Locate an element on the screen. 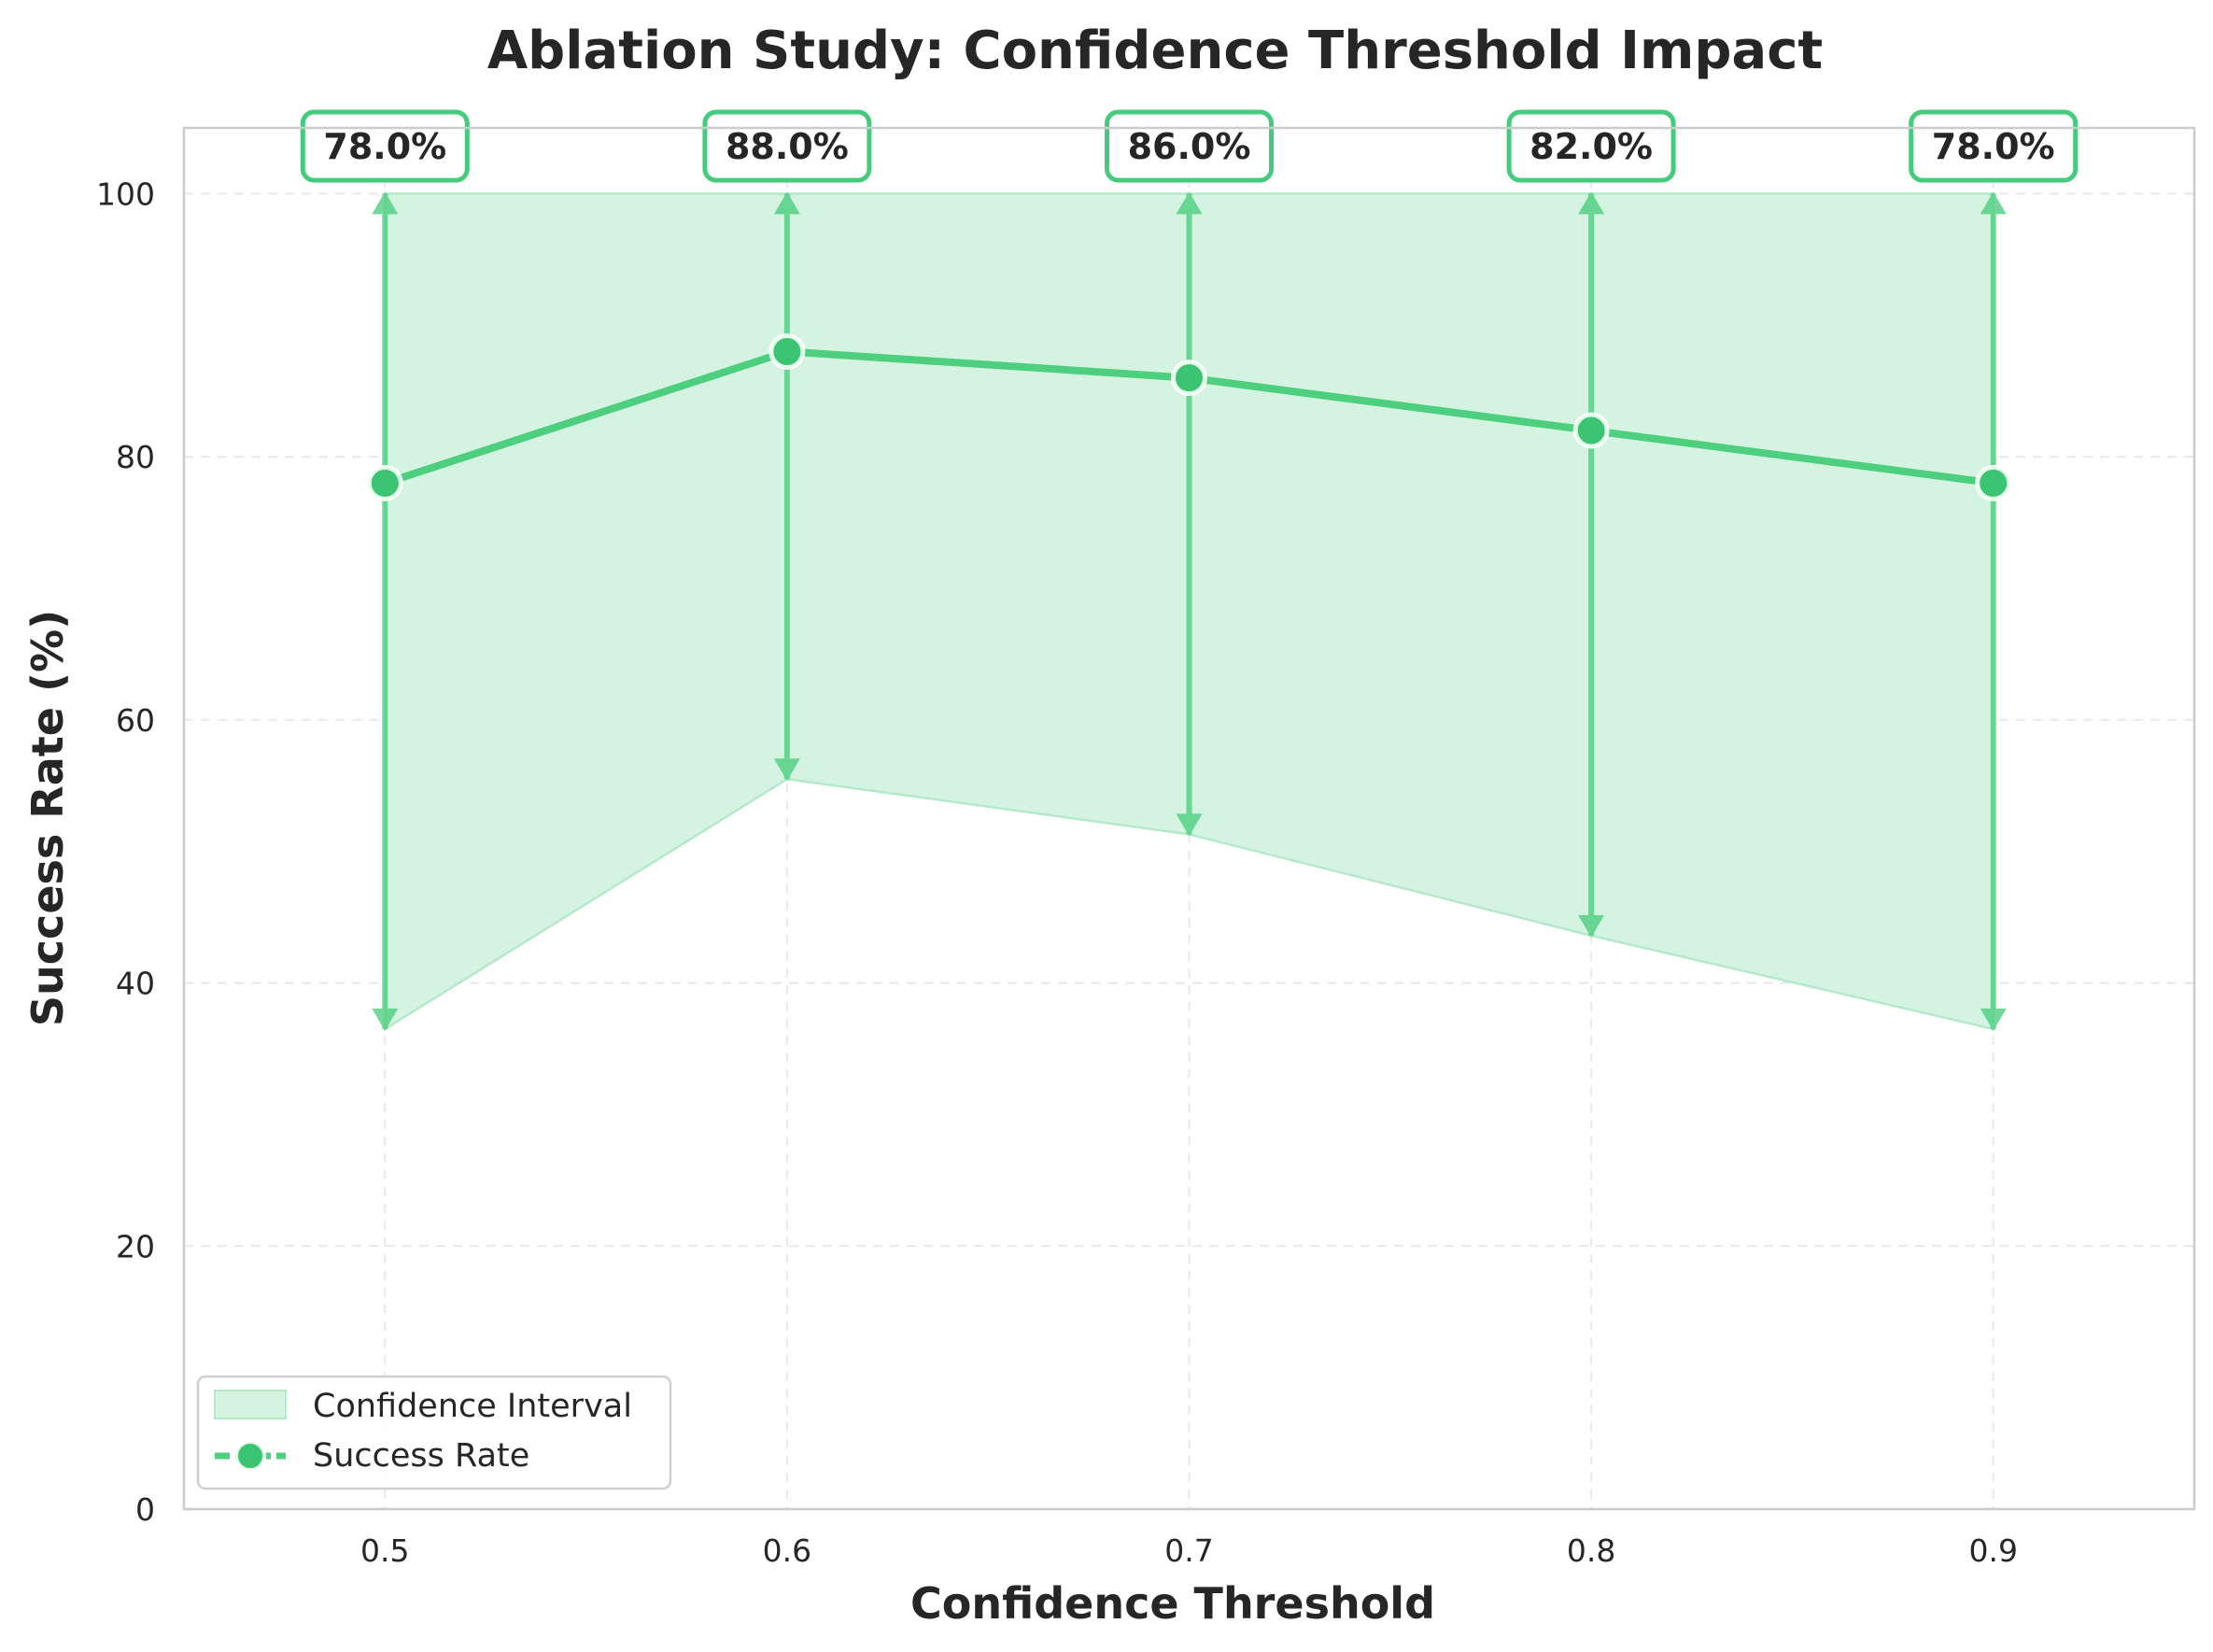  y-tick-label: 100 is located at coordinates (126, 194).